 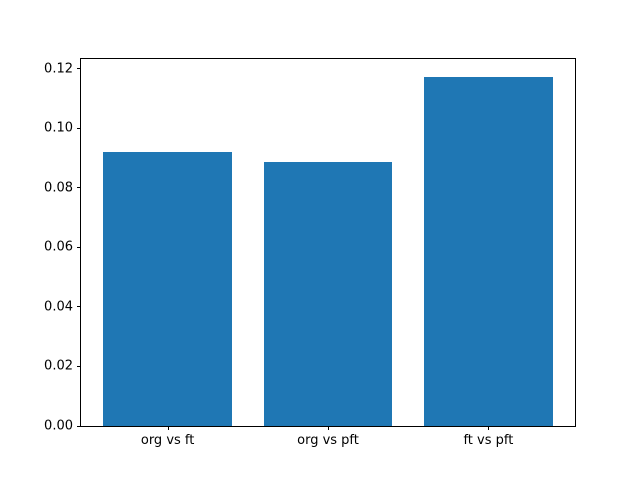 I want to click on y-tick-label: 0.06, so click(x=58, y=247).